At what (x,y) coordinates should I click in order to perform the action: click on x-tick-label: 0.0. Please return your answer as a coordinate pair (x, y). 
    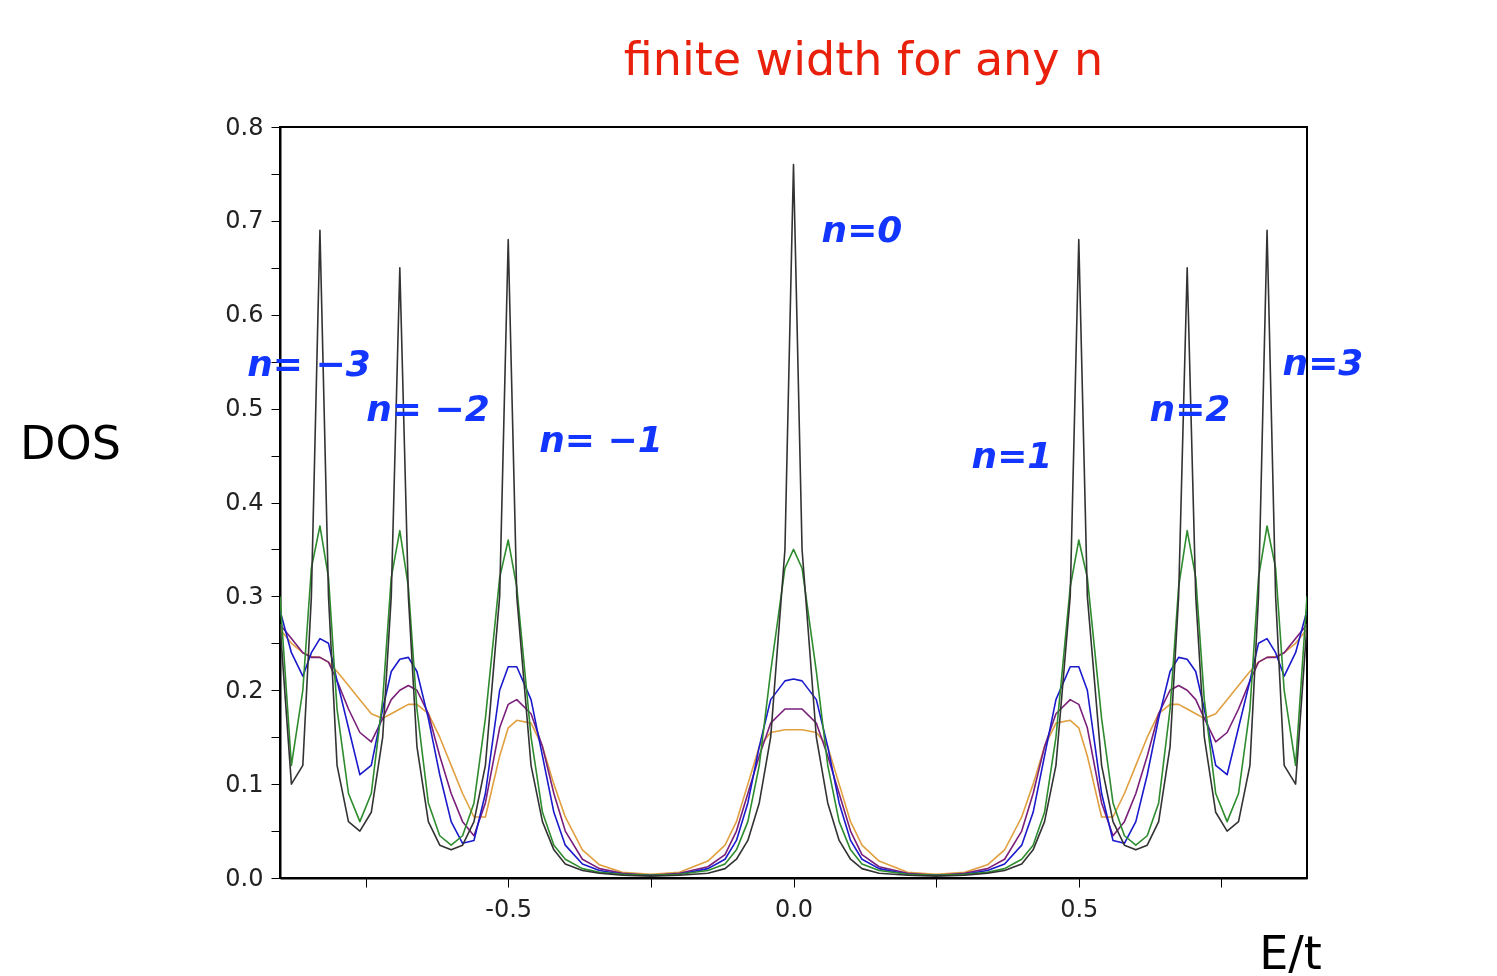
    Looking at the image, I should click on (794, 908).